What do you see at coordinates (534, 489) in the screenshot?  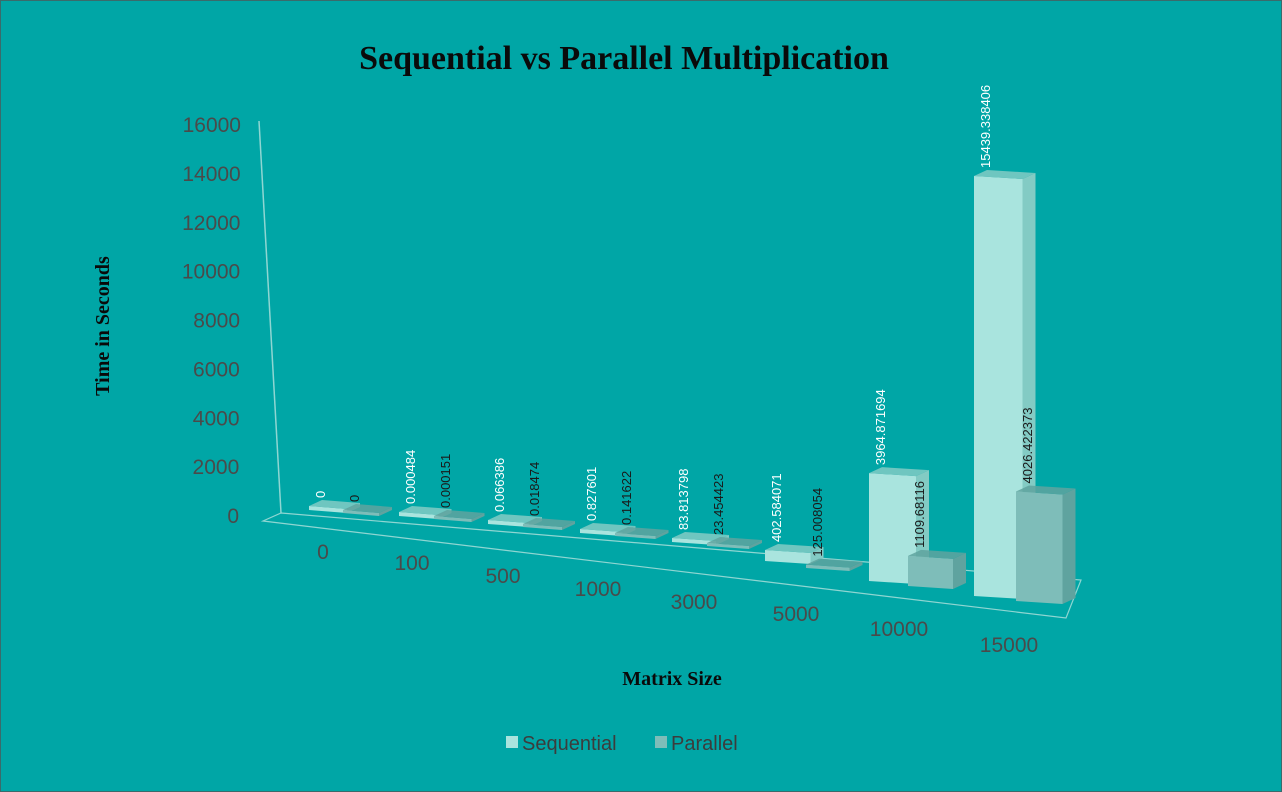 I see `data-label-parallel: 0.018474` at bounding box center [534, 489].